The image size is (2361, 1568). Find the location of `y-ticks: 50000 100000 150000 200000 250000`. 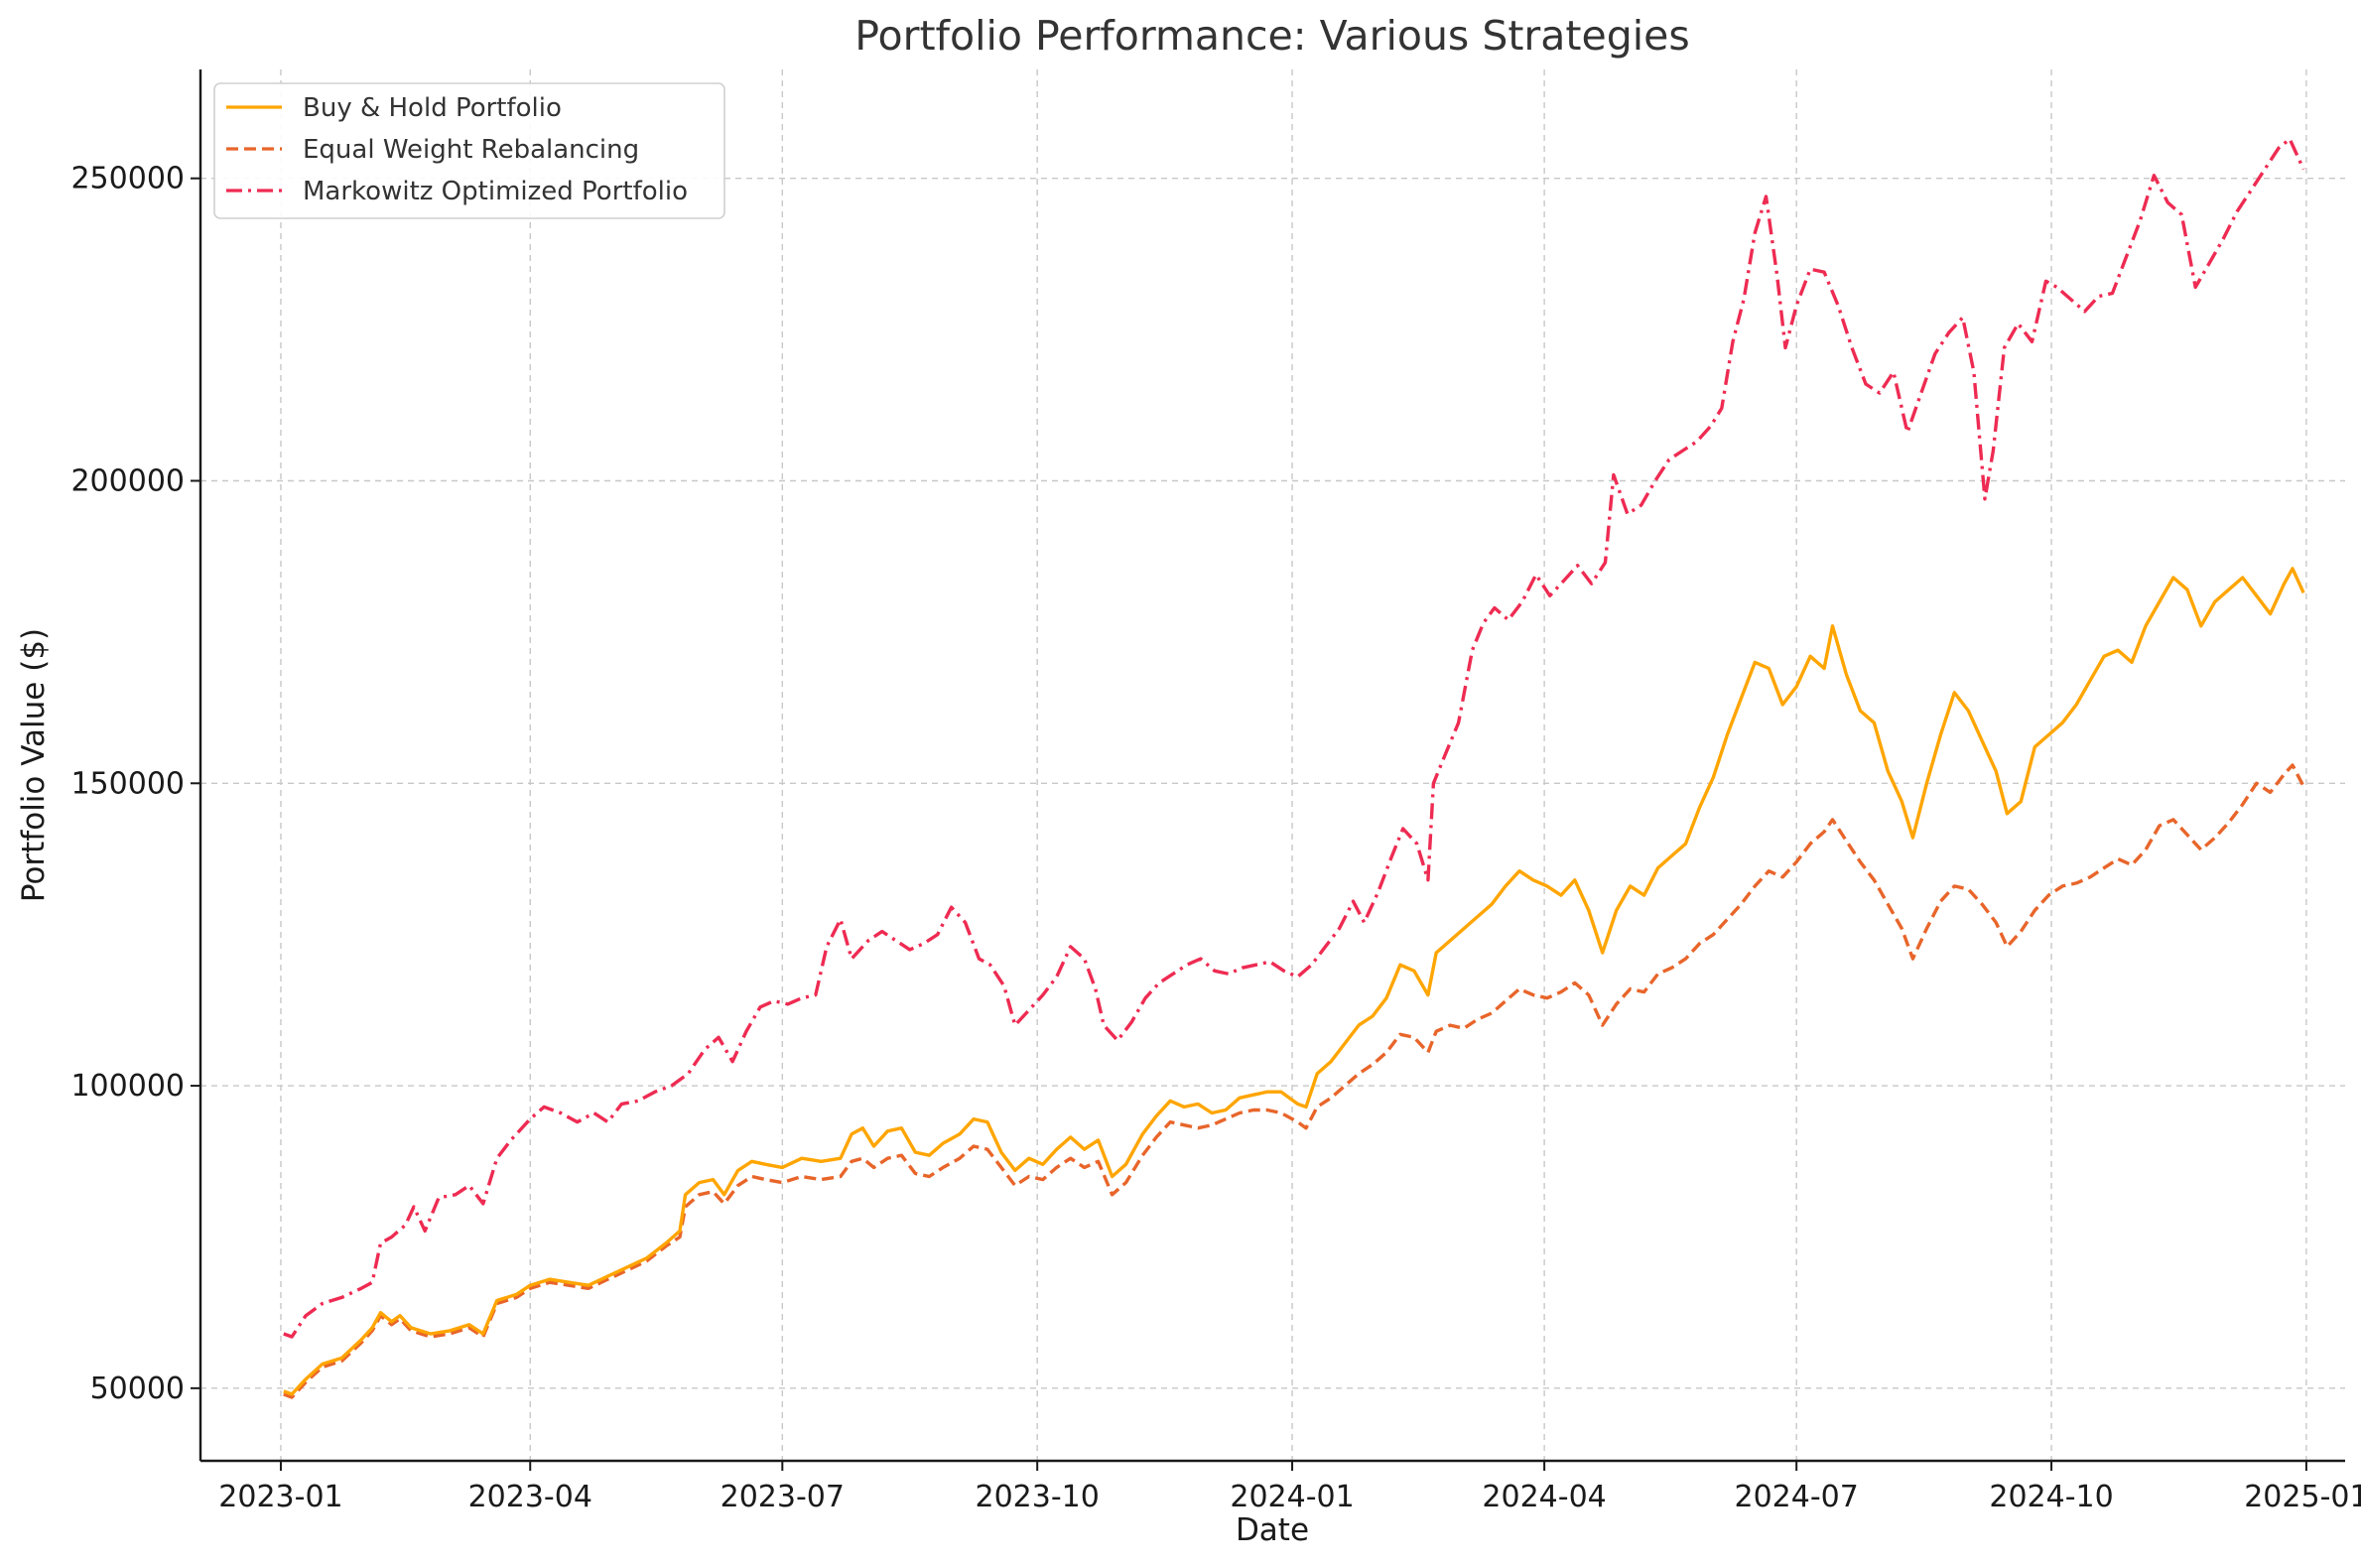

y-ticks: 50000 100000 150000 200000 250000 is located at coordinates (135, 784).